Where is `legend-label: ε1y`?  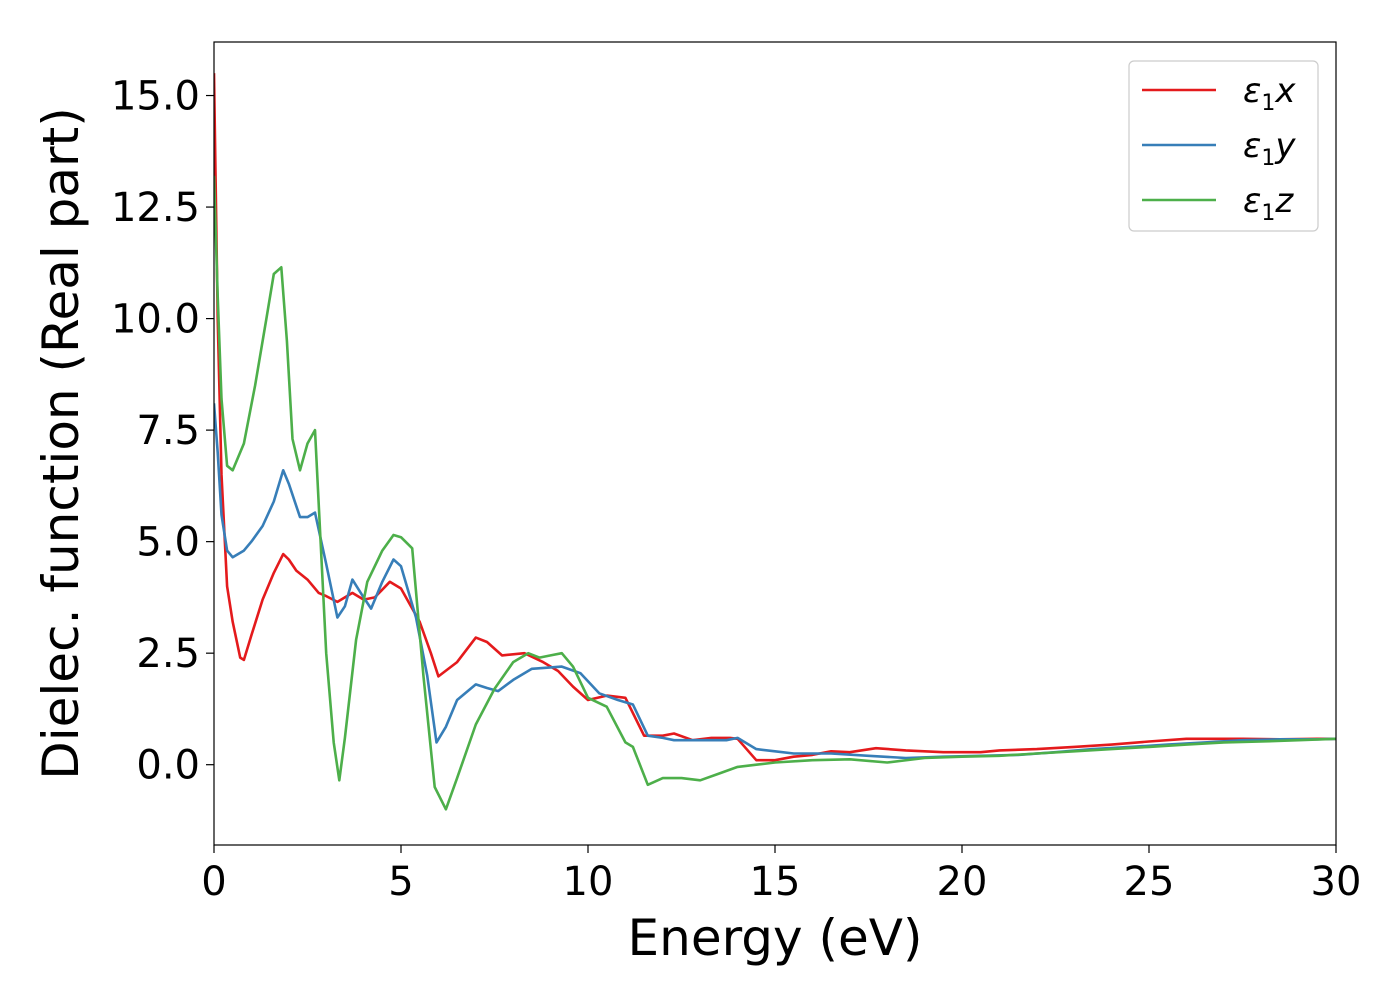
legend-label: ε1y is located at coordinates (1269, 148).